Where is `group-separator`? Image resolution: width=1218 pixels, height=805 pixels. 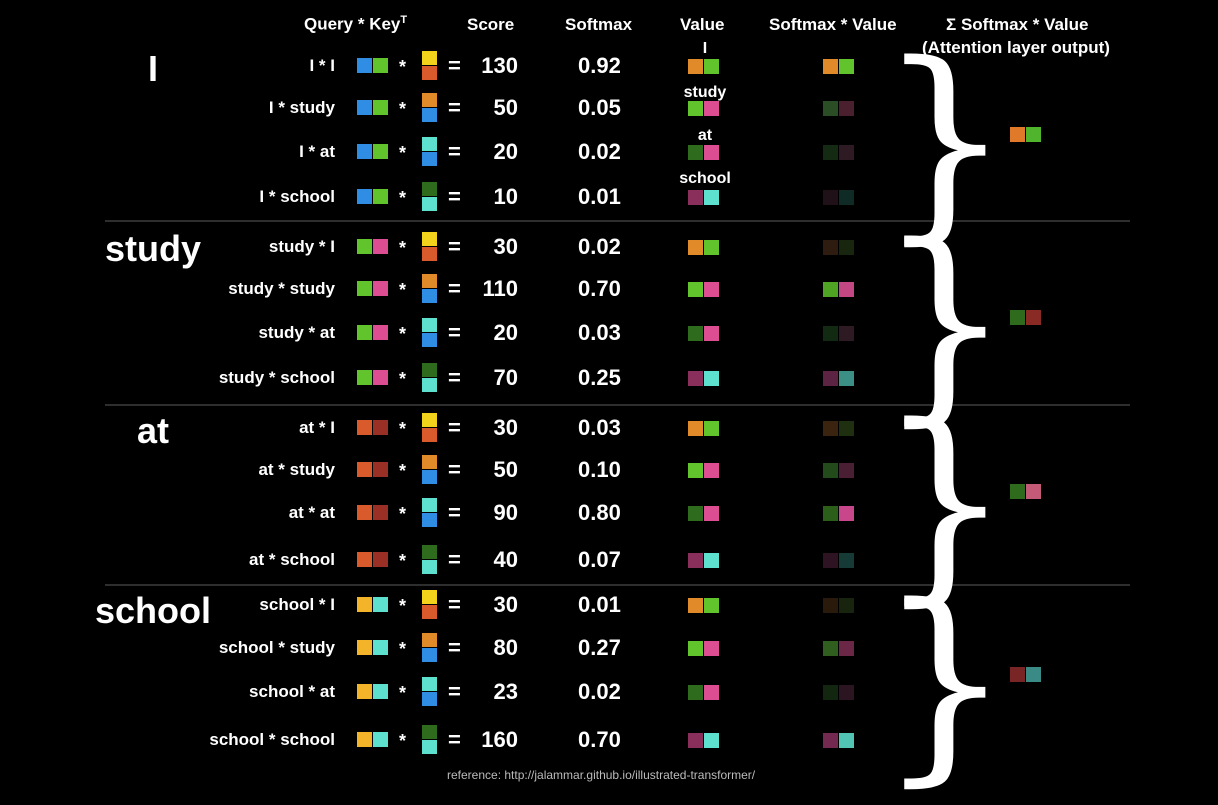
group-separator is located at coordinates (617, 405).